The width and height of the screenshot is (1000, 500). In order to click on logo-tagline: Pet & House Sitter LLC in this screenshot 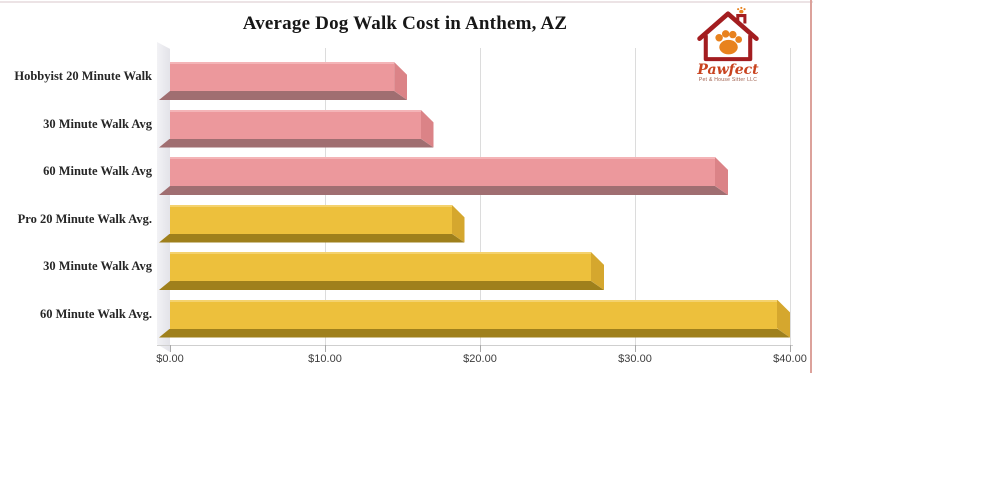, I will do `click(728, 80)`.